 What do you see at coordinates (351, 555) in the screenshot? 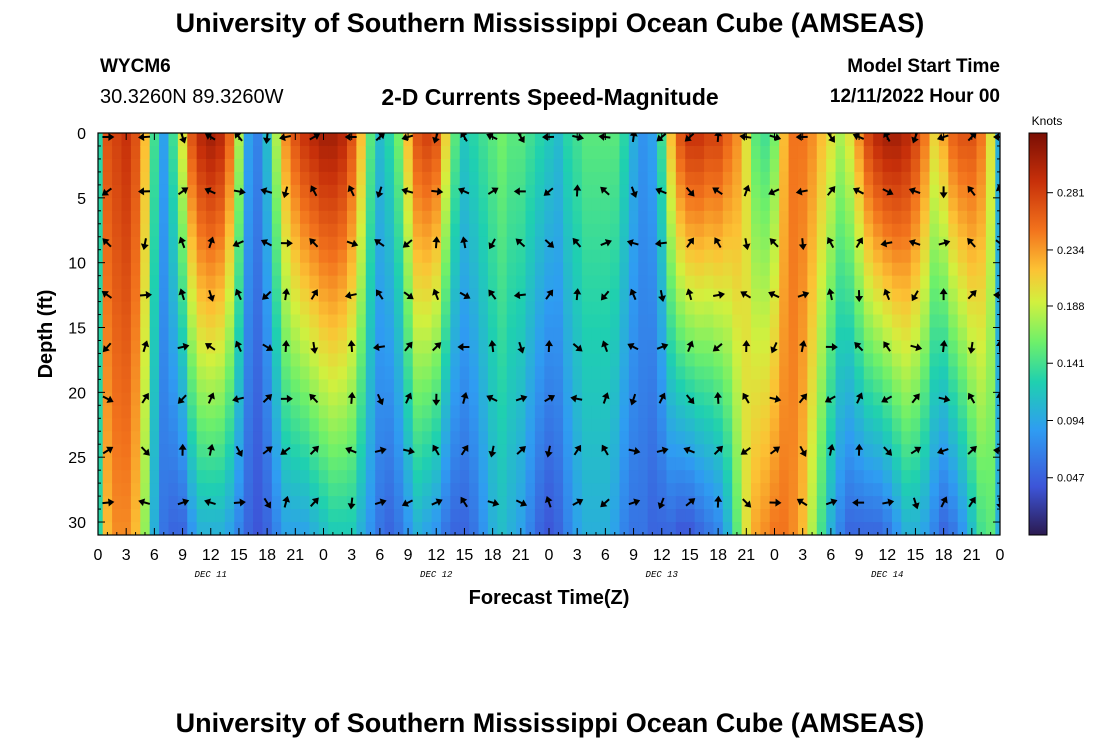
I see `x-tick-label: 3` at bounding box center [351, 555].